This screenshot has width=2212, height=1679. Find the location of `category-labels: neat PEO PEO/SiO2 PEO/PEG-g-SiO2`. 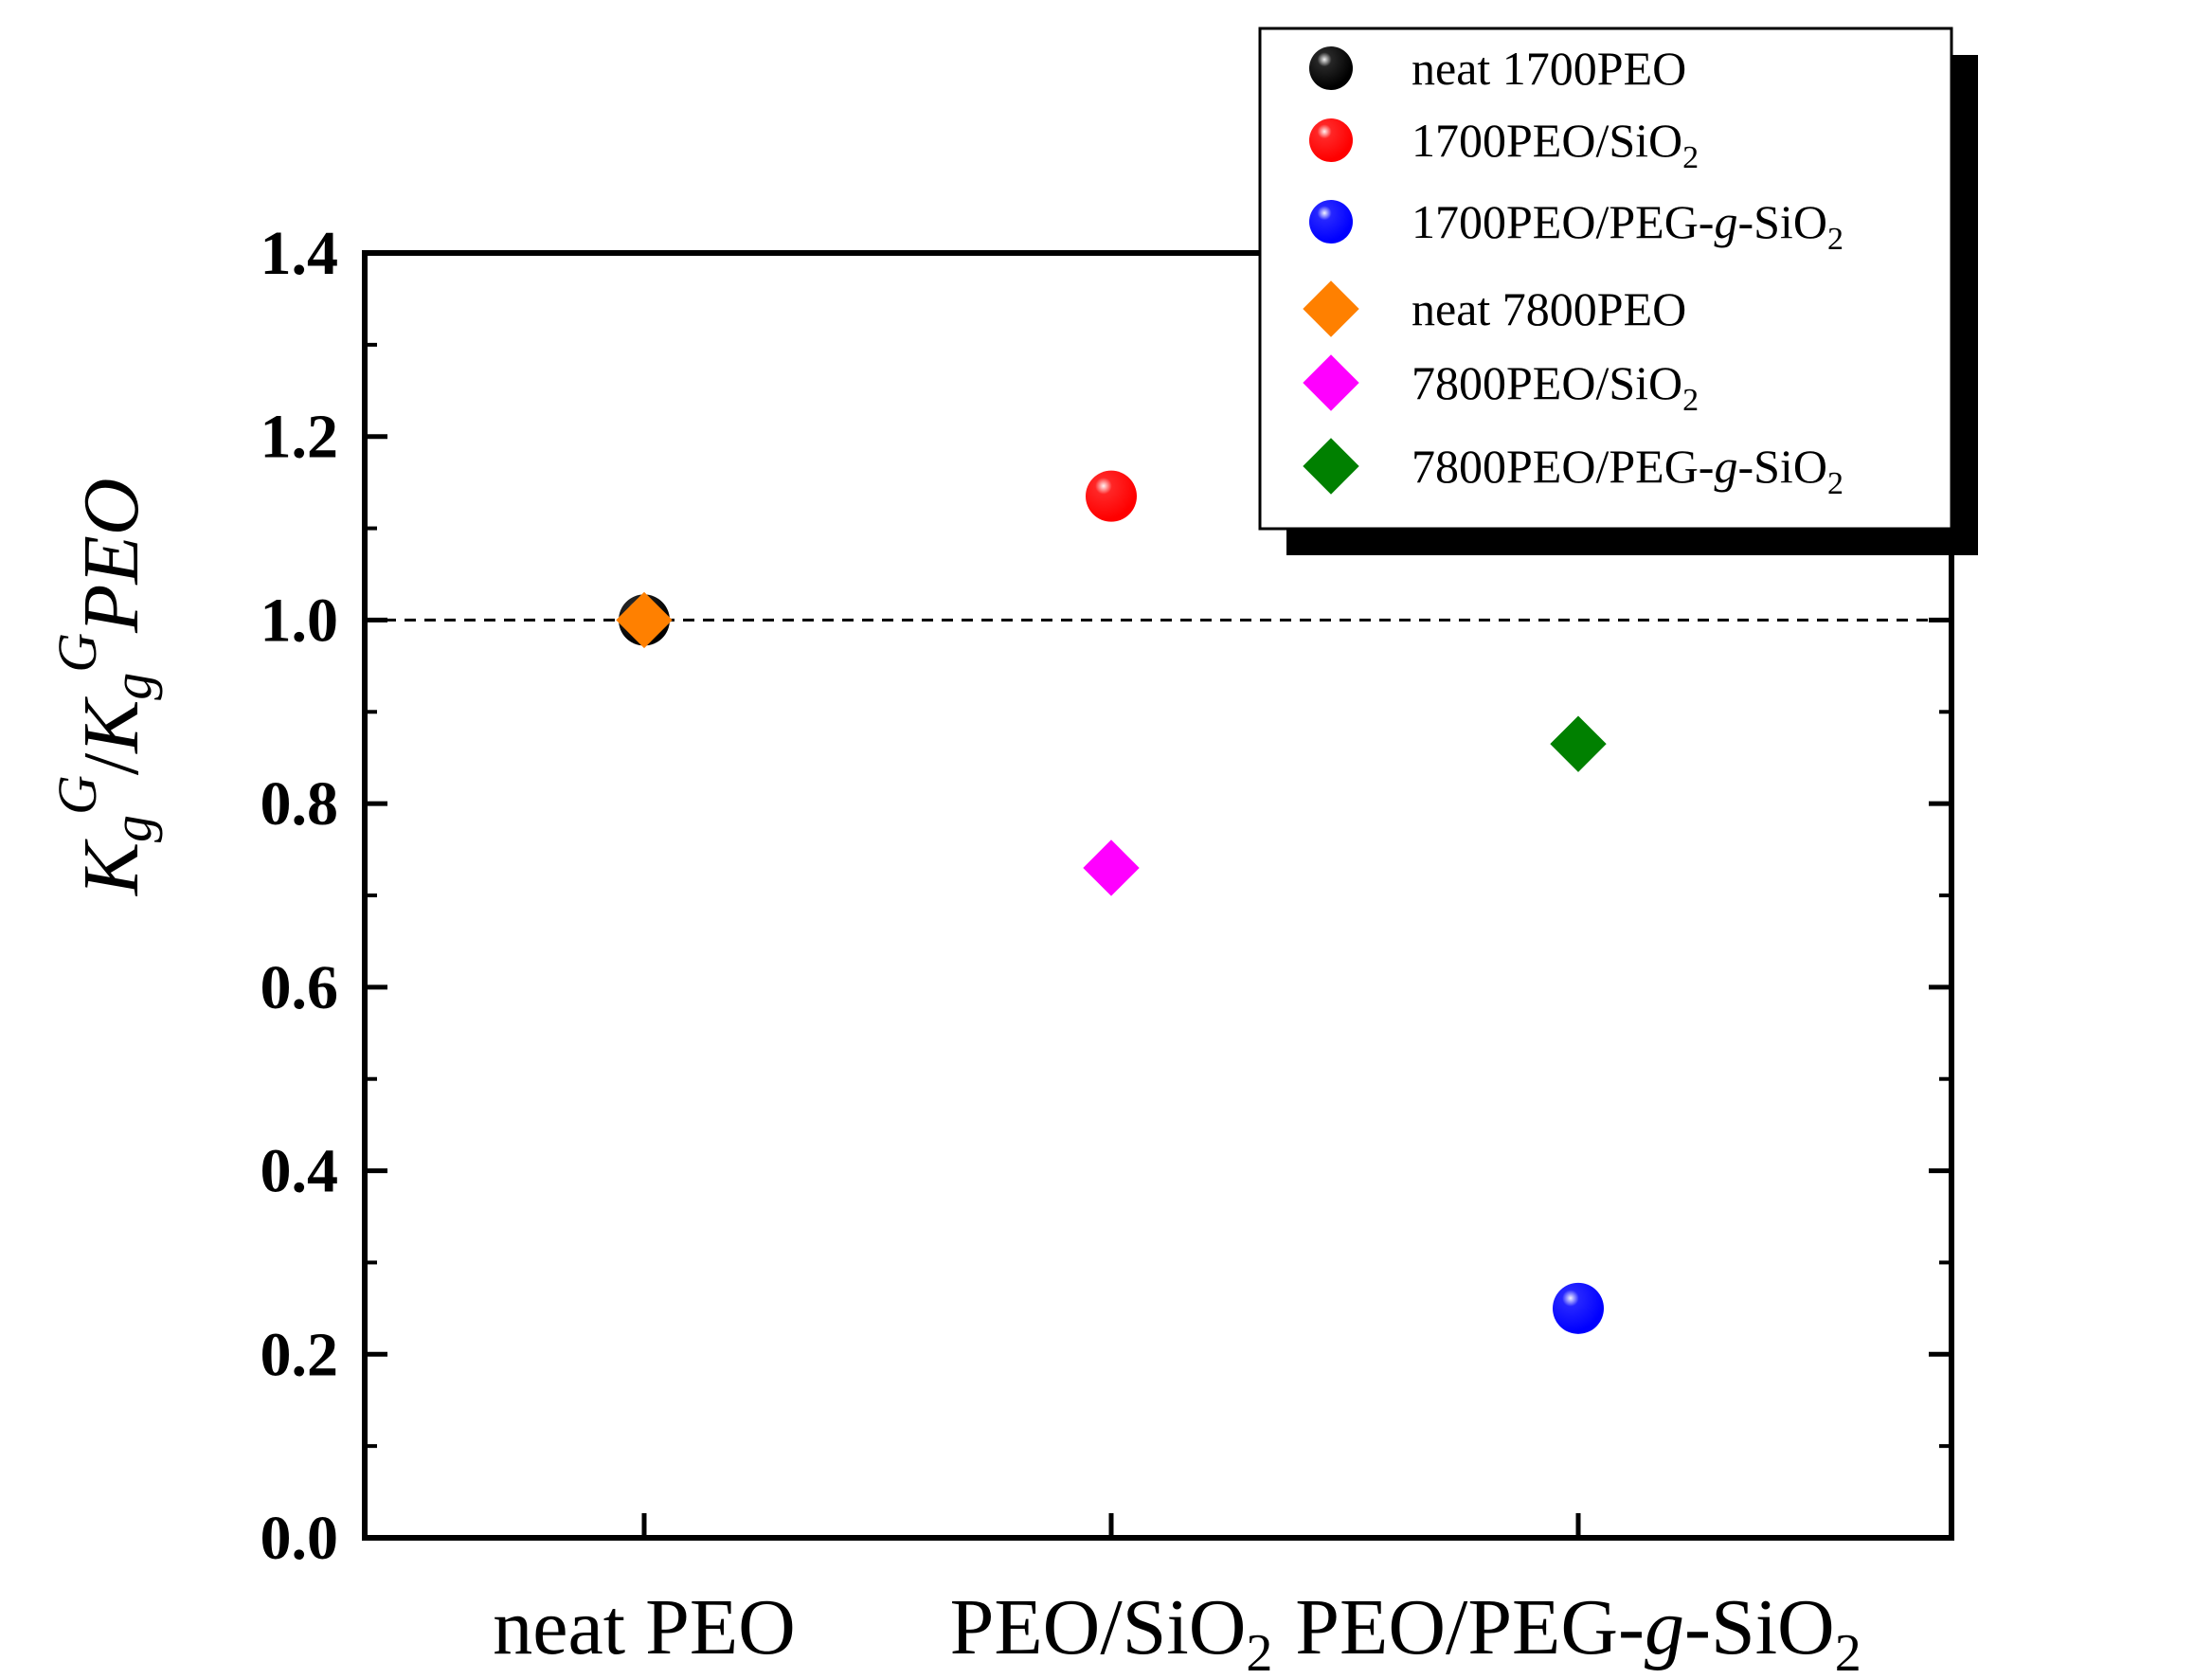

category-labels: neat PEO PEO/SiO2 PEO/PEG-g-SiO2 is located at coordinates (1177, 1631).